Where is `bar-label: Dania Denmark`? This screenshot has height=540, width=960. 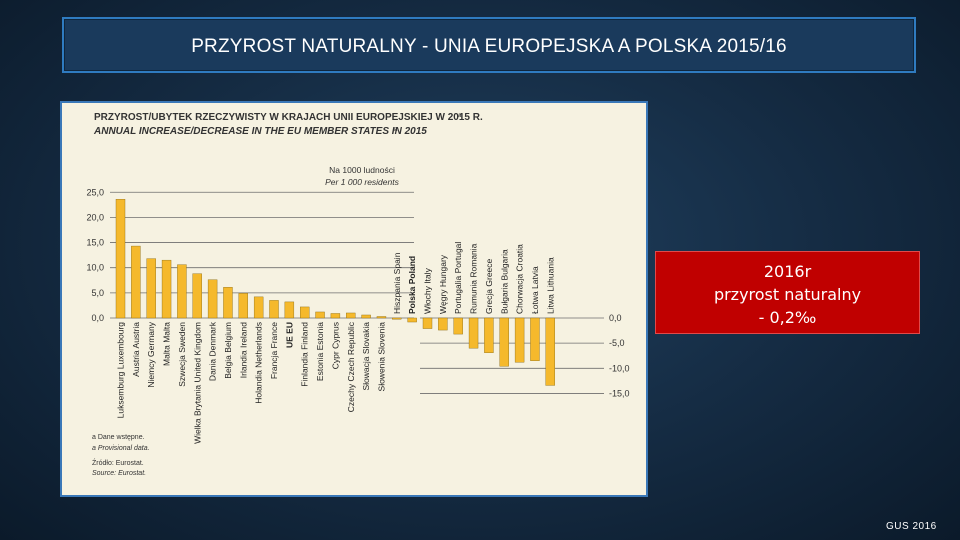
bar-label: Dania Denmark is located at coordinates (213, 351).